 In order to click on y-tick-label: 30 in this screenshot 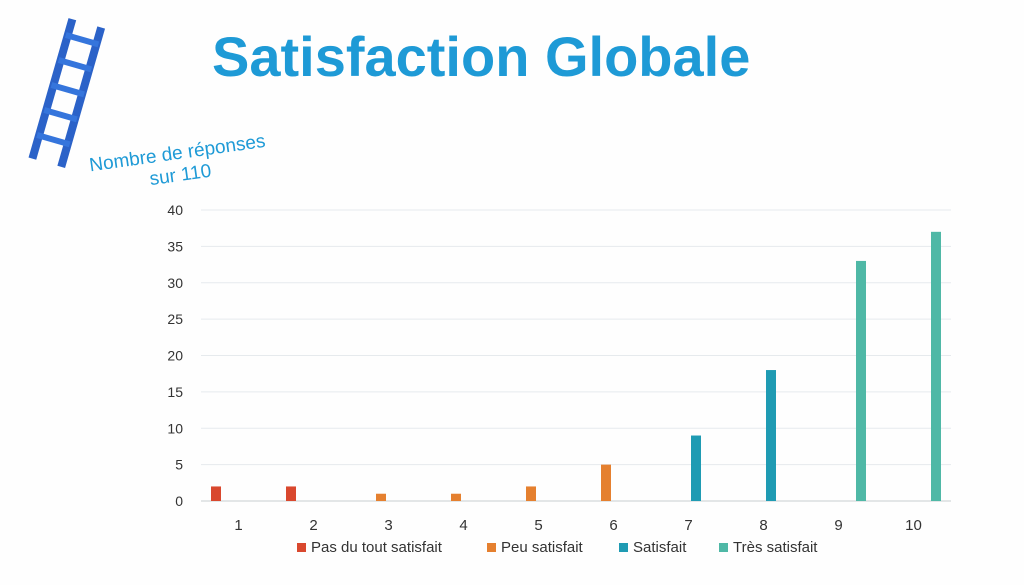, I will do `click(175, 283)`.